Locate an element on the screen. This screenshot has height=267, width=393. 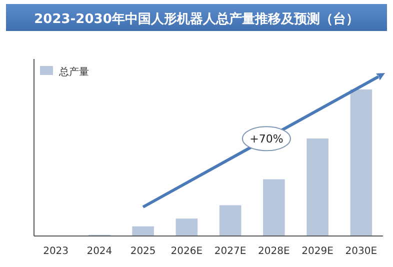
x-tick-label: 2023 is located at coordinates (56, 251).